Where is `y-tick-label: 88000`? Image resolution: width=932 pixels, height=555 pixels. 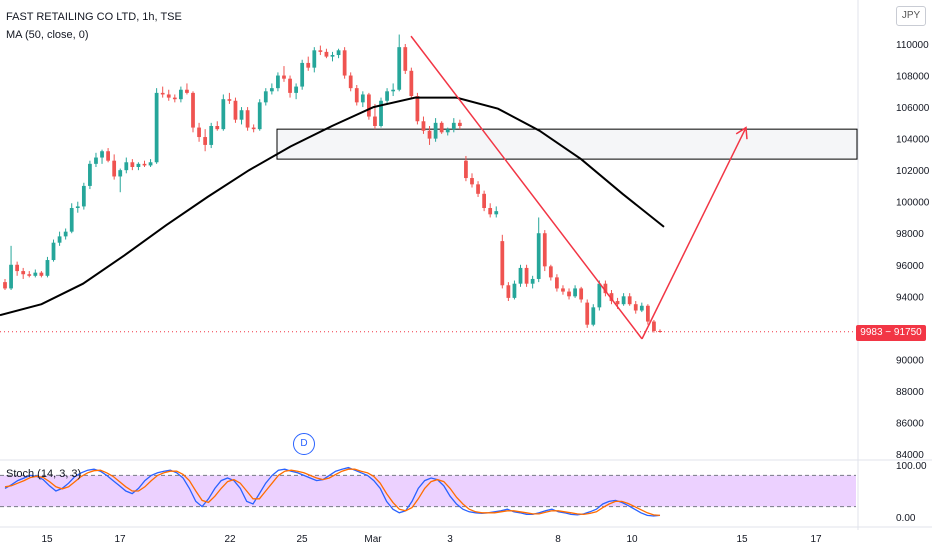 y-tick-label: 88000 is located at coordinates (910, 392).